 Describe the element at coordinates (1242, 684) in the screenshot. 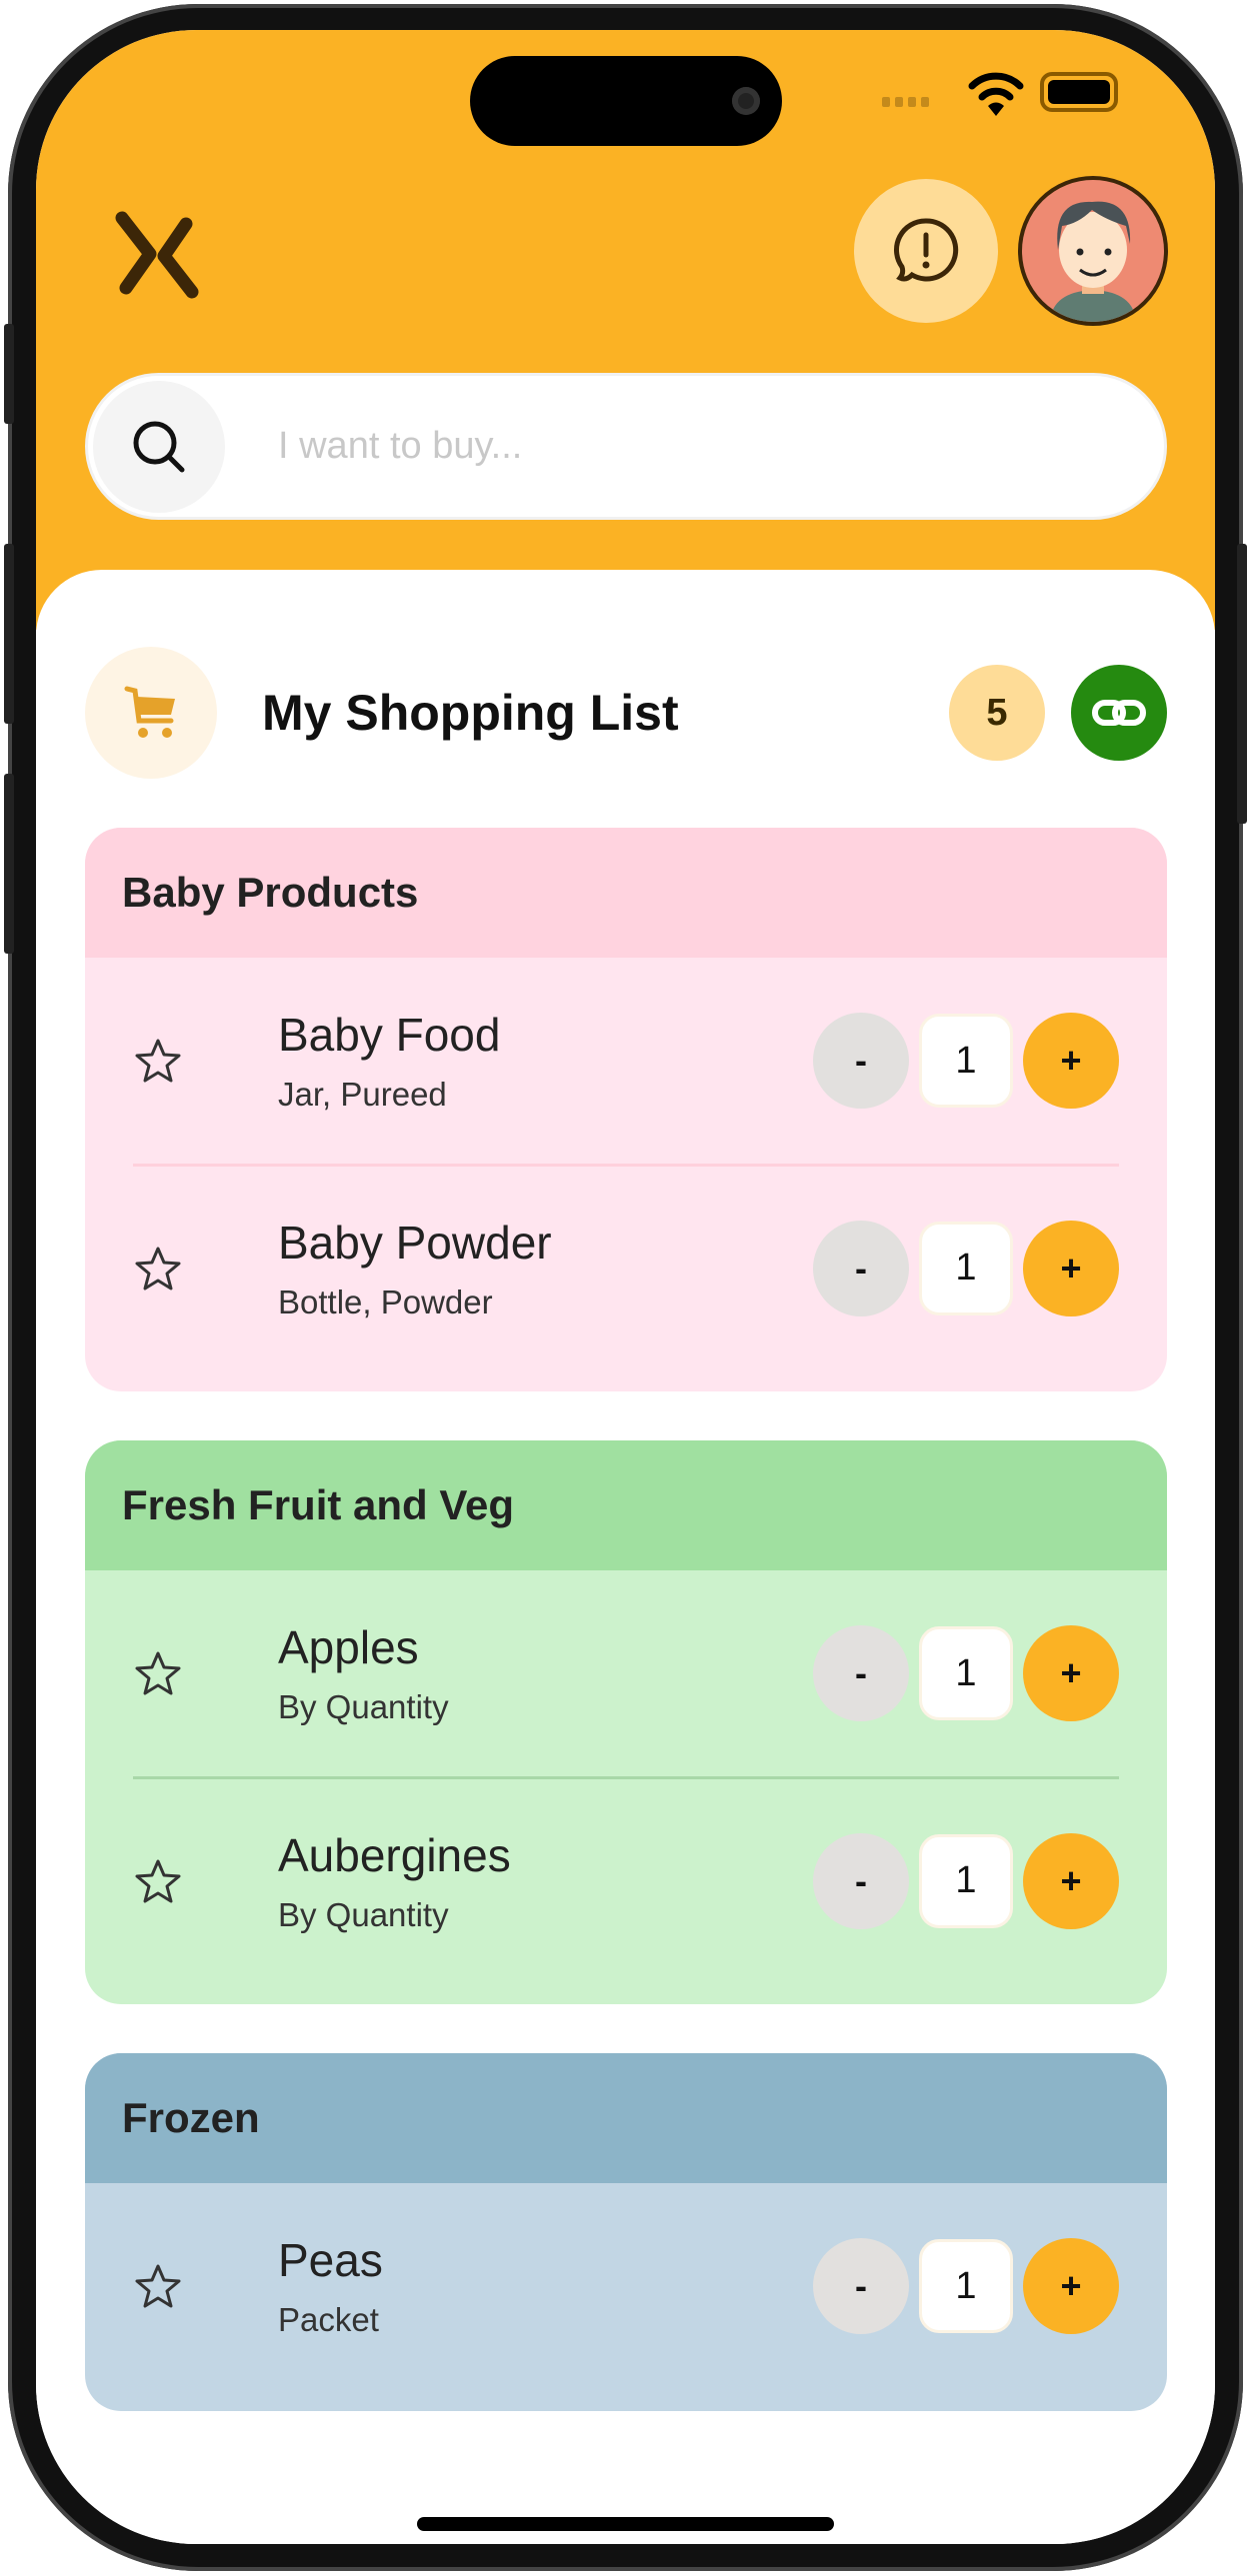

I see `power-button` at that location.